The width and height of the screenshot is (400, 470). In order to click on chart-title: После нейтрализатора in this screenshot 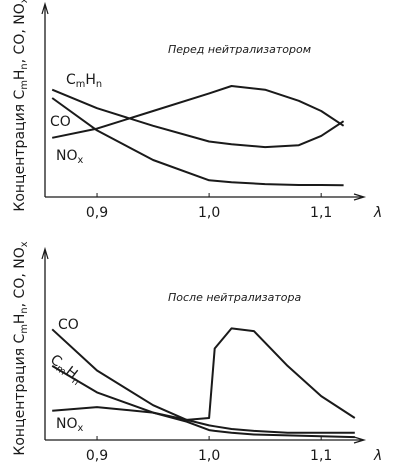, I will do `click(234, 297)`.